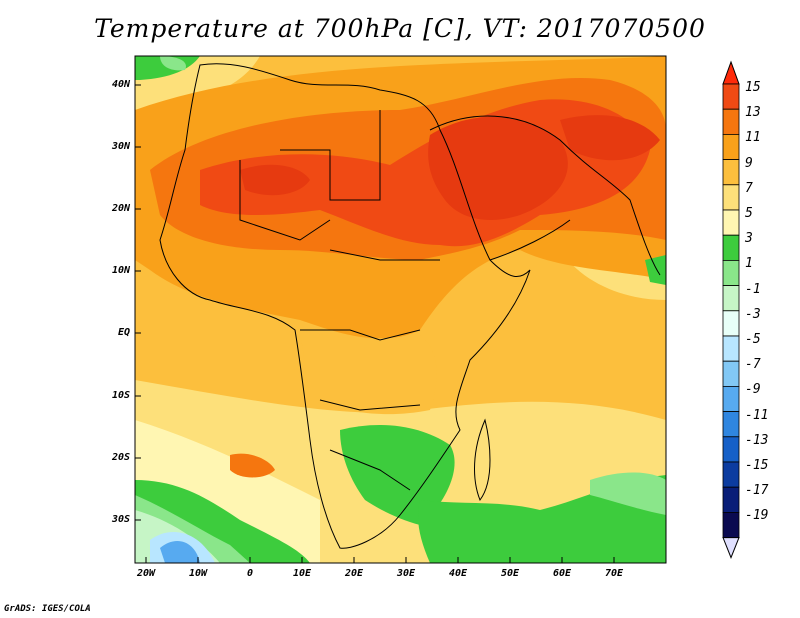 The width and height of the screenshot is (800, 618). Describe the element at coordinates (47, 609) in the screenshot. I see `grads-credit: GrADS: IGES/COLA` at that location.